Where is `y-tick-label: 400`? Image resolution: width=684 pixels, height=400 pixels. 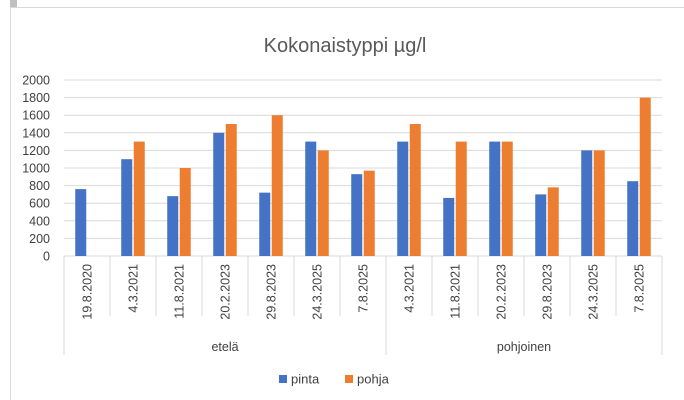 y-tick-label: 400 is located at coordinates (39, 221).